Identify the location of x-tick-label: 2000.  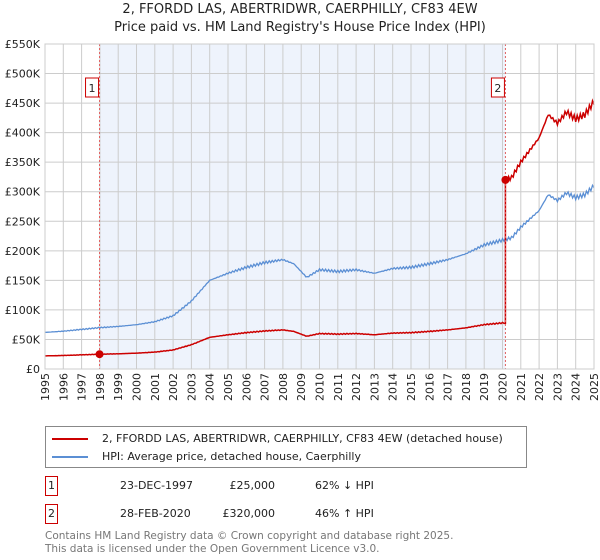
(137, 387).